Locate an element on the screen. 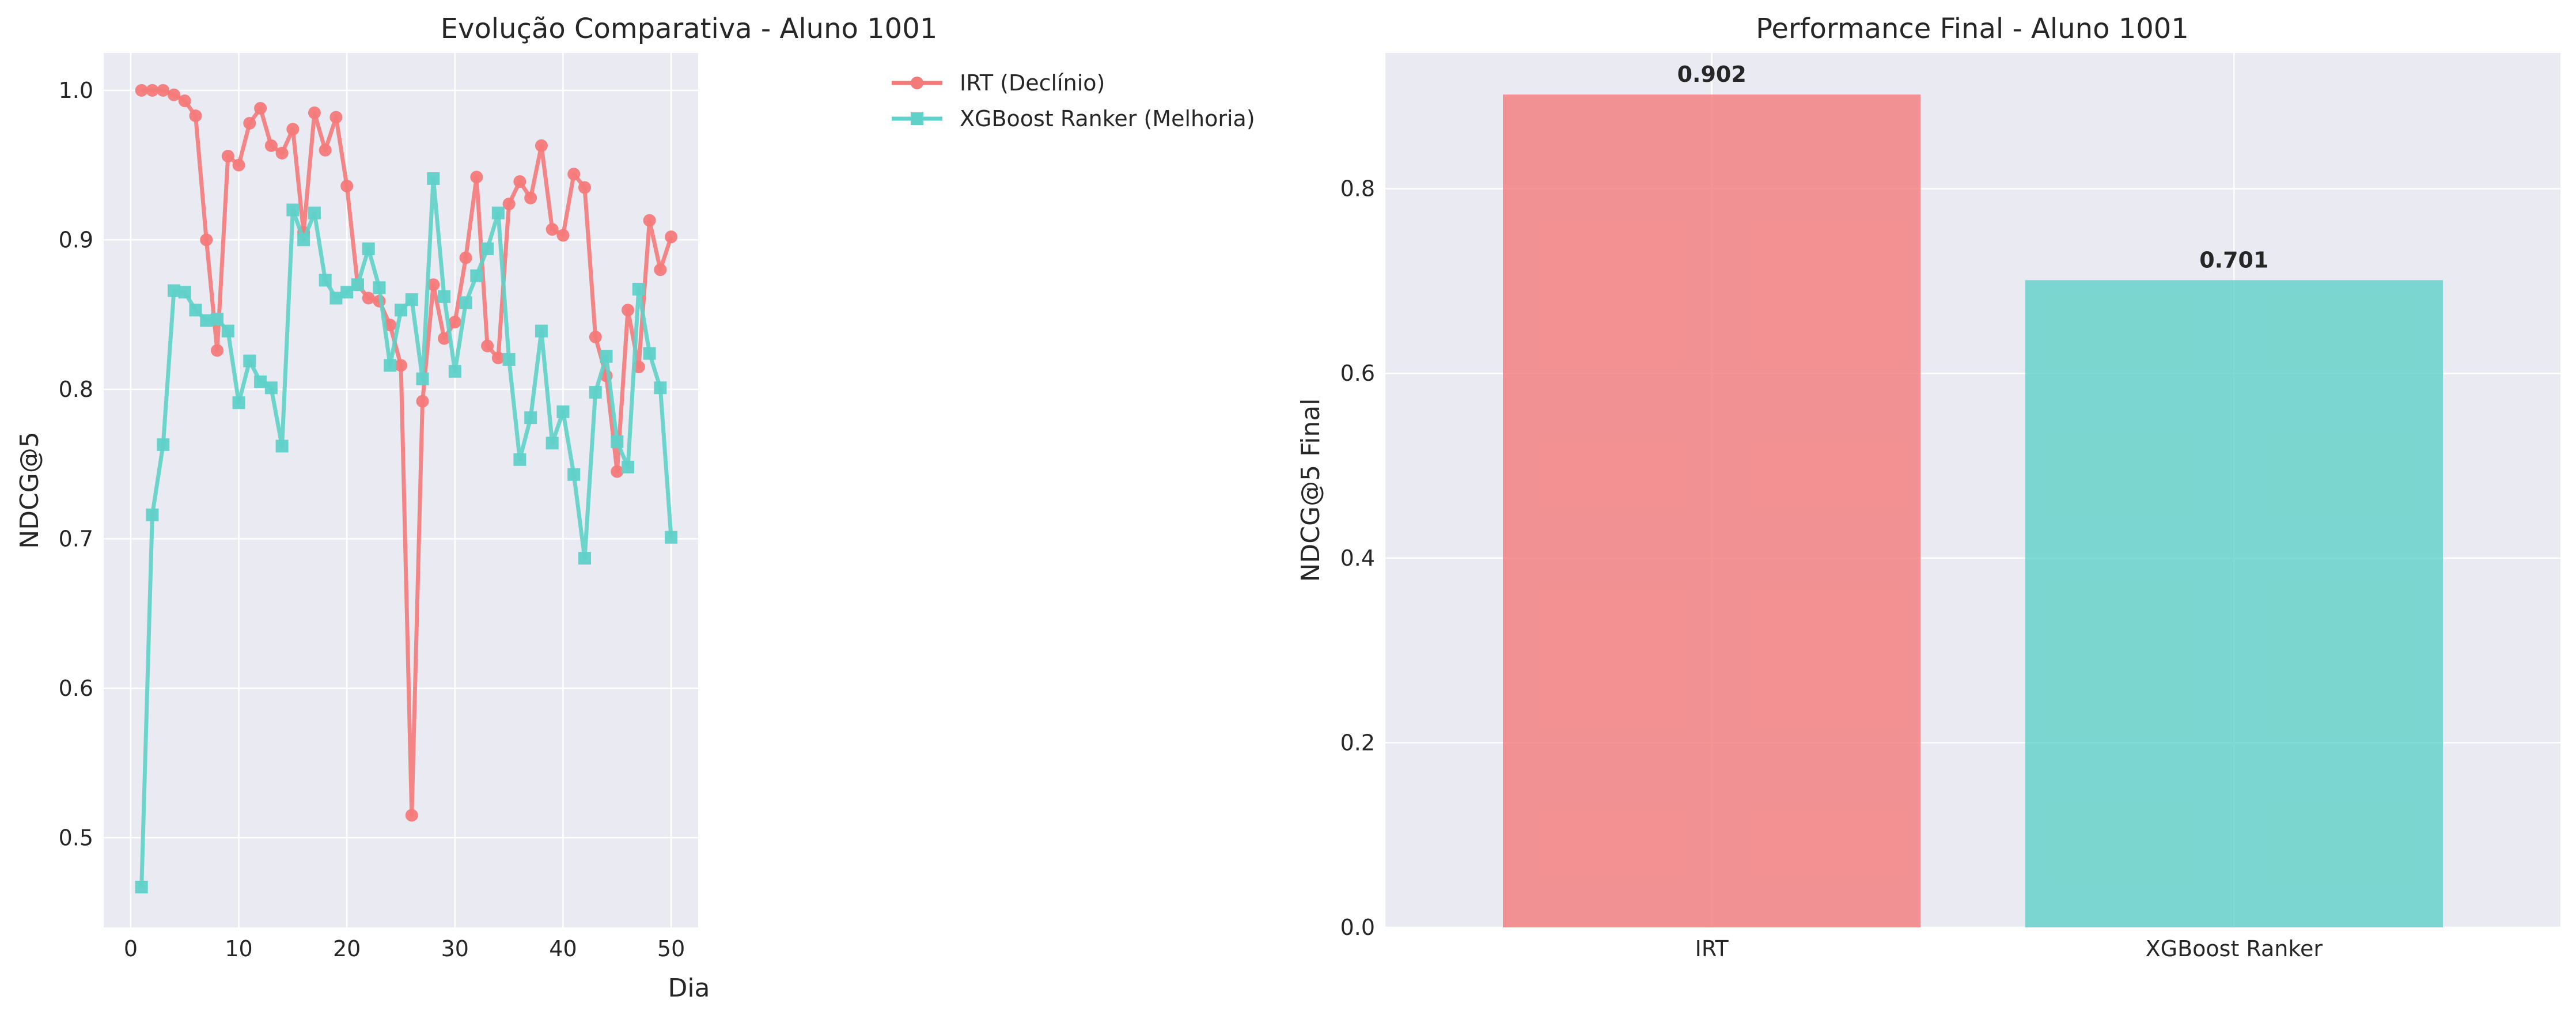 The height and width of the screenshot is (1019, 2576). bar-chart-title: Performance Final - Aluno 1001 is located at coordinates (1972, 29).